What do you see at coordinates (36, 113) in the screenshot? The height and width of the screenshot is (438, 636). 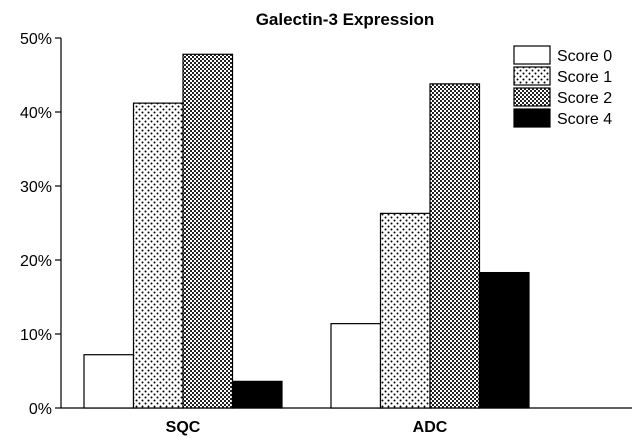 I see `y-tick-label: 40%` at bounding box center [36, 113].